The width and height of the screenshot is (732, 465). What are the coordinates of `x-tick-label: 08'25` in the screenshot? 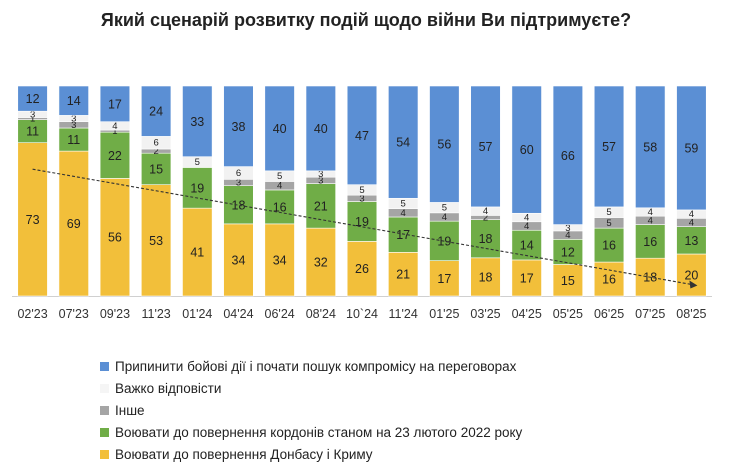 It's located at (691, 314).